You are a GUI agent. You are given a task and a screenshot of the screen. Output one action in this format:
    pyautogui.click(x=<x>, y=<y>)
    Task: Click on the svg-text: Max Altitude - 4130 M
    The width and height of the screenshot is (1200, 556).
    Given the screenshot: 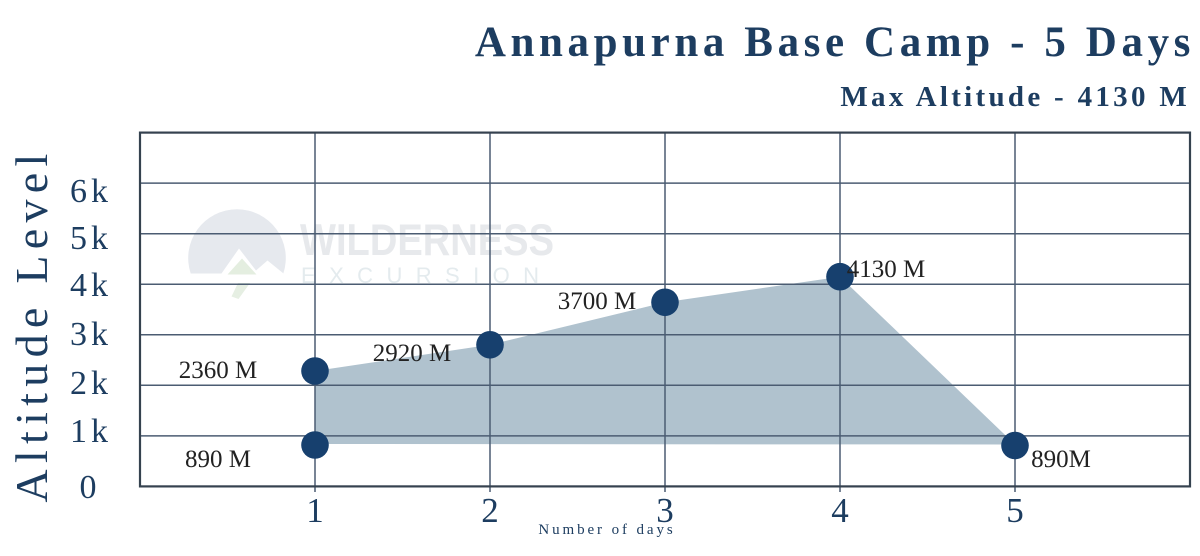 What is the action you would take?
    pyautogui.click(x=1015, y=97)
    